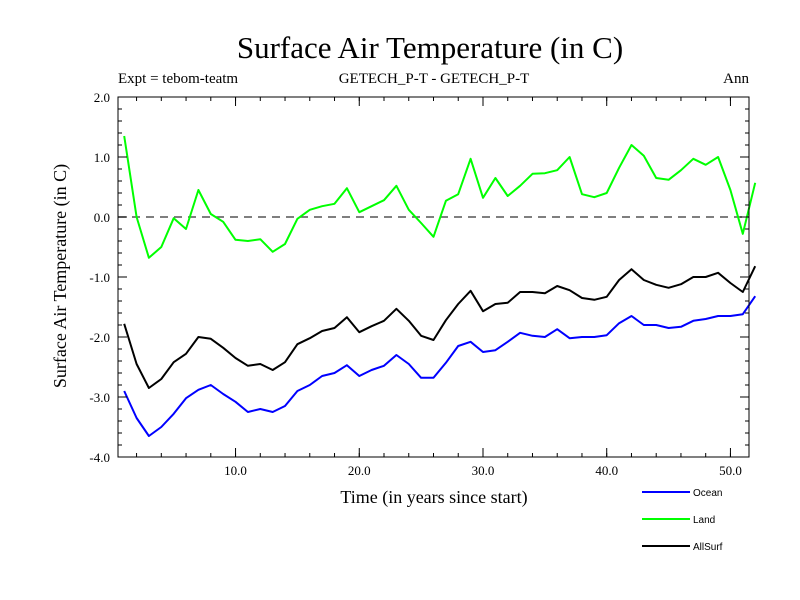 The width and height of the screenshot is (800, 600). What do you see at coordinates (433, 497) in the screenshot?
I see `x-axis-label: Time (in years since start)` at bounding box center [433, 497].